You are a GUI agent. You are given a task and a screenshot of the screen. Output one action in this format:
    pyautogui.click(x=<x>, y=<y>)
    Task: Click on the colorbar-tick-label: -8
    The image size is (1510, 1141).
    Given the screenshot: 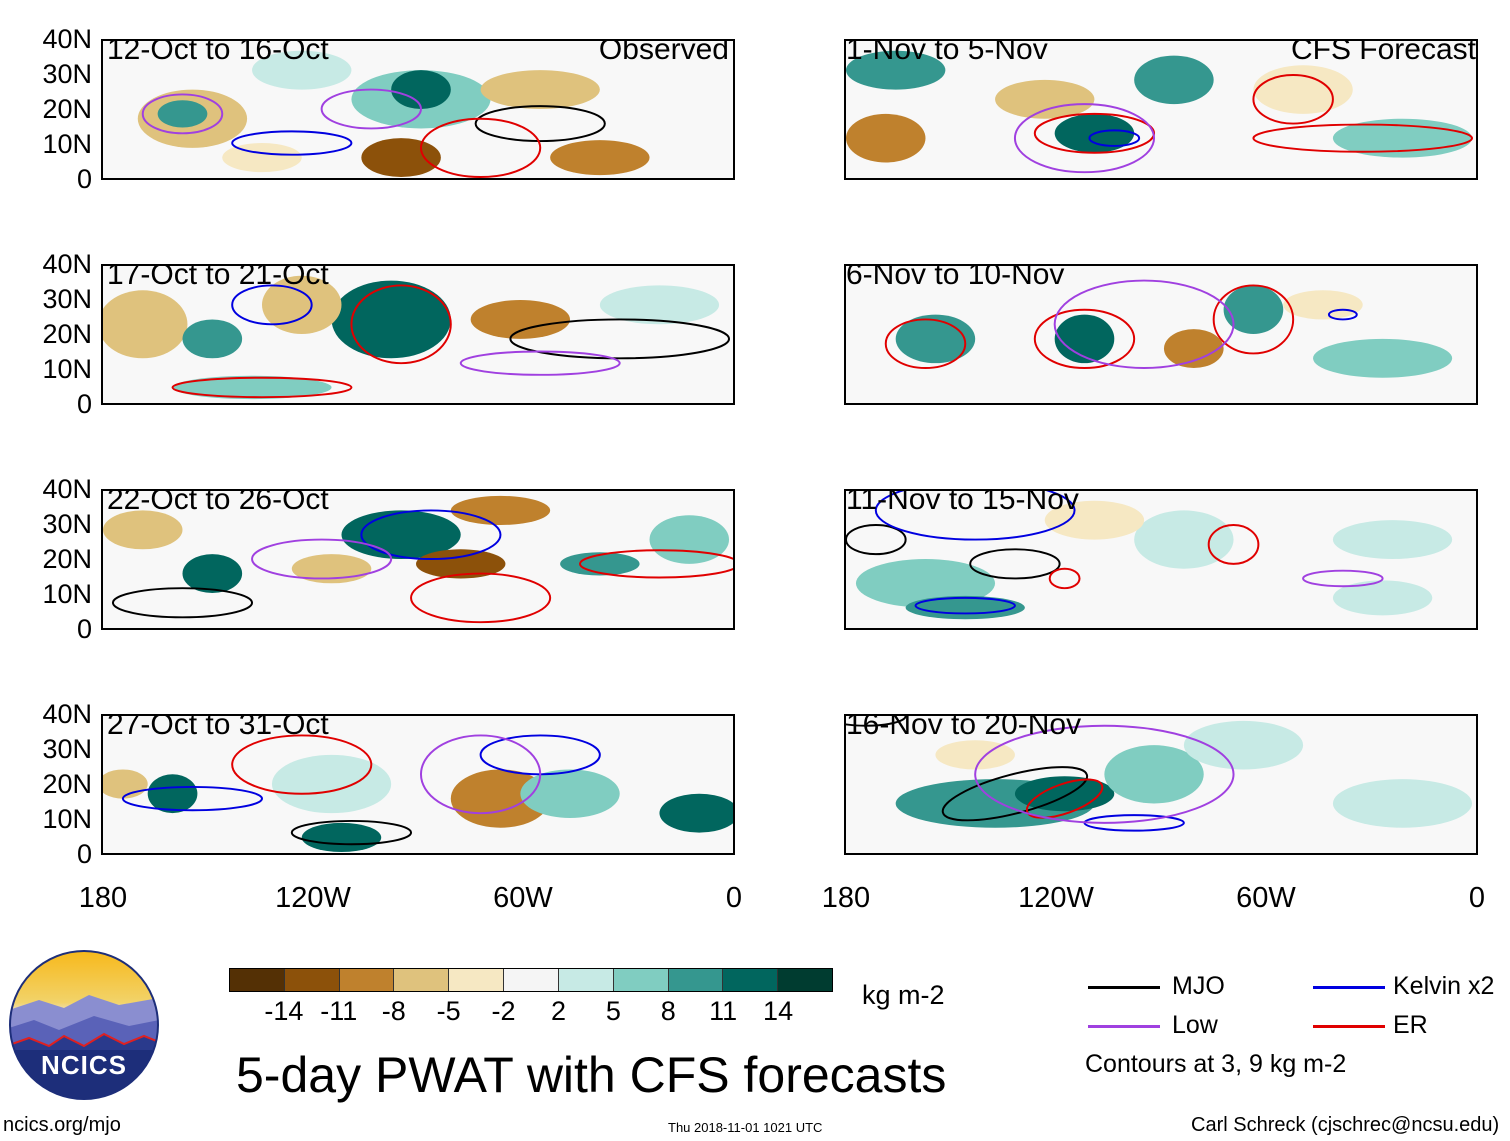 What is the action you would take?
    pyautogui.click(x=393, y=1011)
    